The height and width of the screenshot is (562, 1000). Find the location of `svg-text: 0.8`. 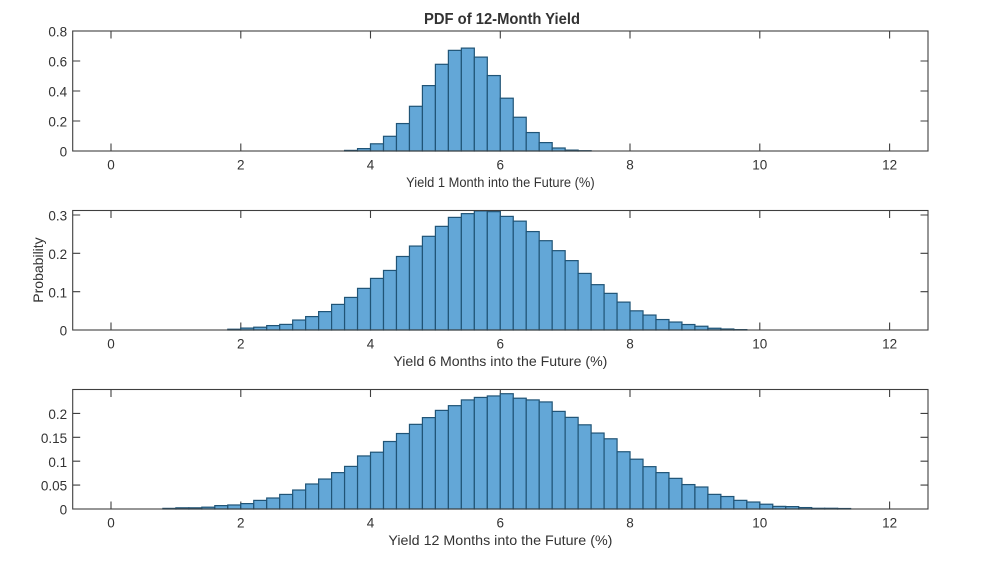

svg-text: 0.8 is located at coordinates (57, 32).